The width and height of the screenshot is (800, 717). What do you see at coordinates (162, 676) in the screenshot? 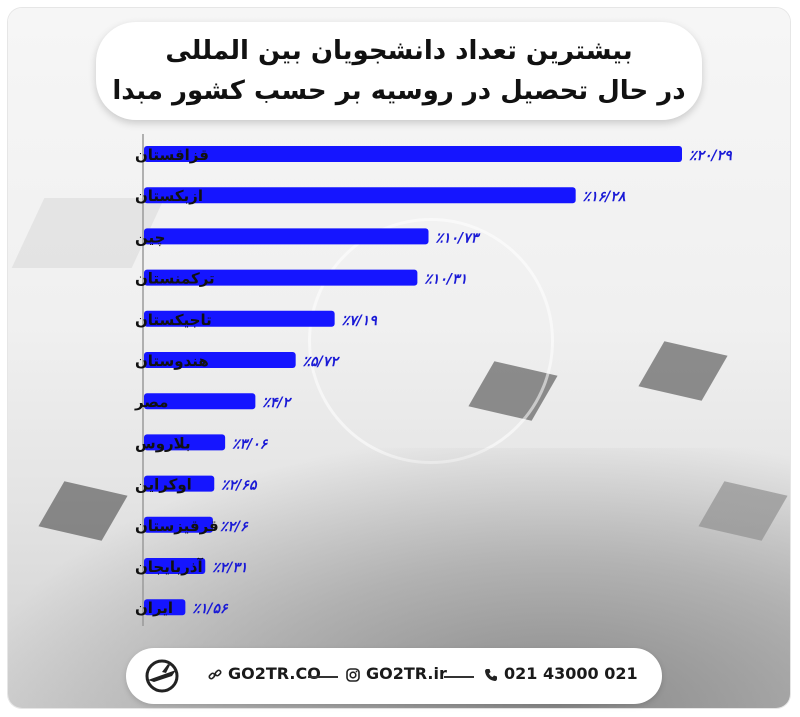
I see `company-logo-icon` at bounding box center [162, 676].